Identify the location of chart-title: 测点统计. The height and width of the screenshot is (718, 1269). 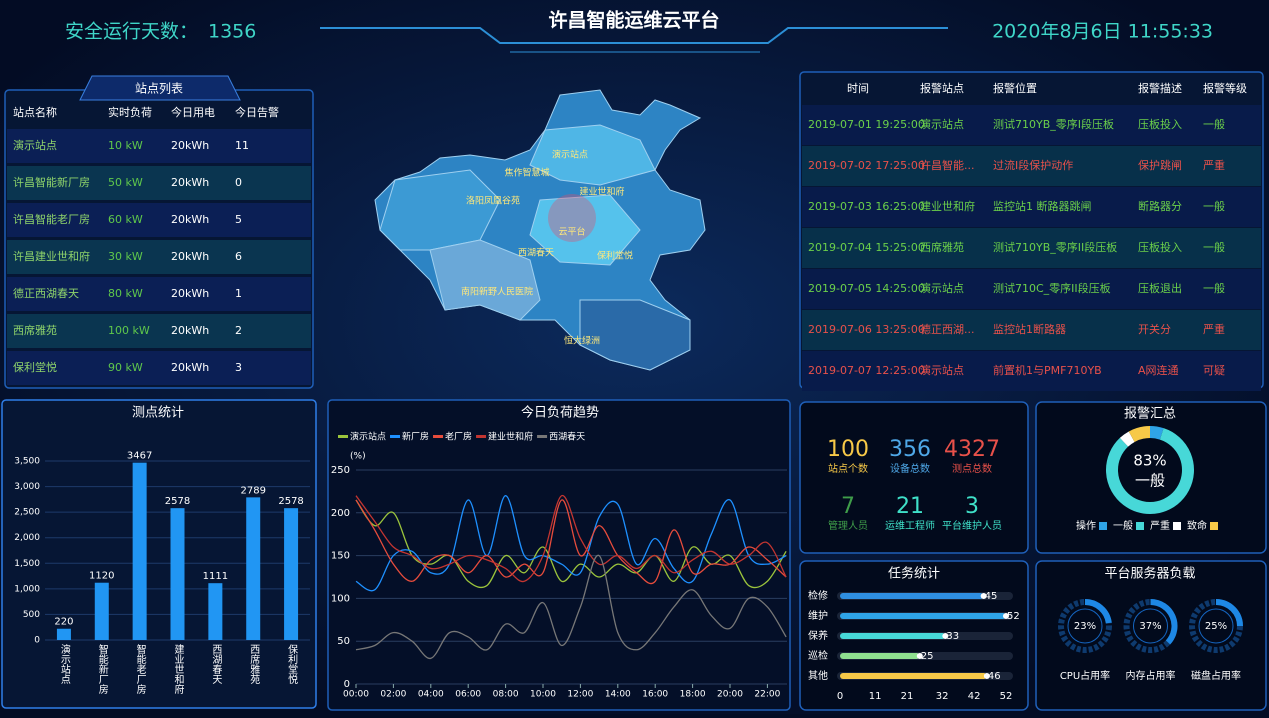
(158, 413).